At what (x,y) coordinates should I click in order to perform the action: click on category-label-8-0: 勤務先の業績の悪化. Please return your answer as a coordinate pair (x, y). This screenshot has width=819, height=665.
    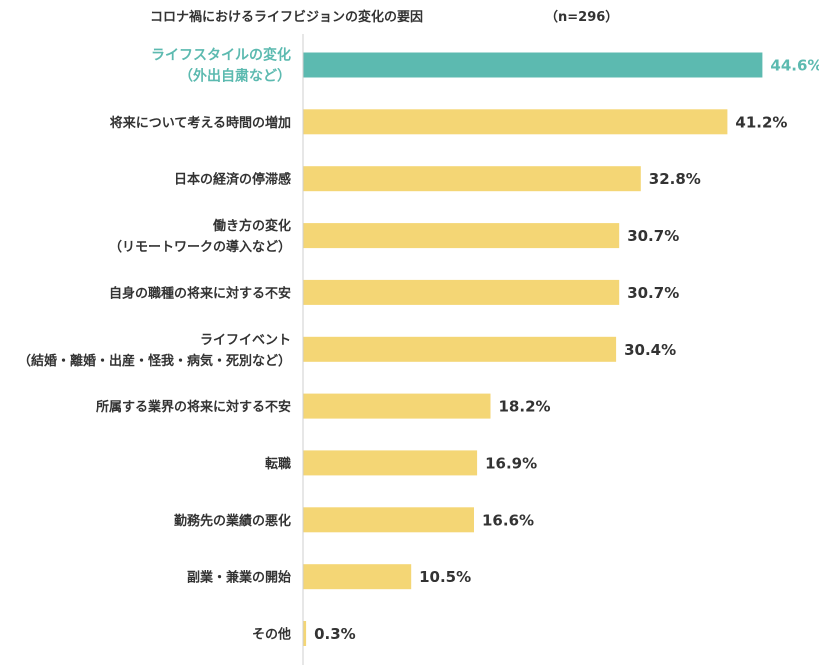
    Looking at the image, I should click on (232, 521).